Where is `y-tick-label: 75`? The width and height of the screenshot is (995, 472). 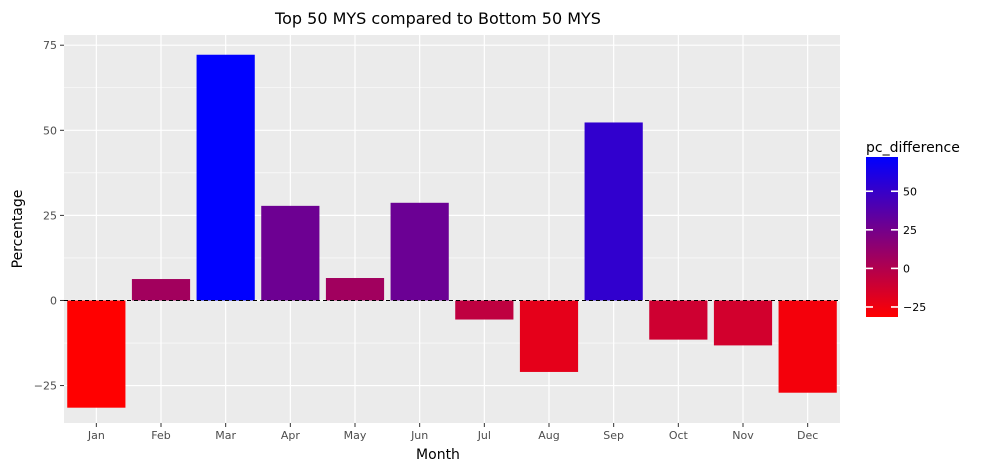
y-tick-label: 75 is located at coordinates (50, 45).